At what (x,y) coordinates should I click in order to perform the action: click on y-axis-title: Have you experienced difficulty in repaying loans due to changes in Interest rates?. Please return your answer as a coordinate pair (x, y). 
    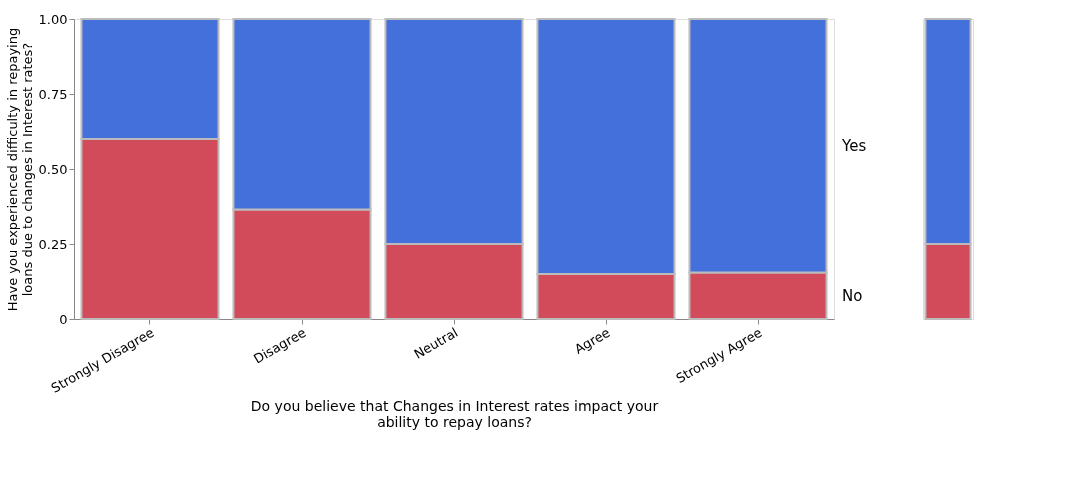
    Looking at the image, I should click on (19, 169).